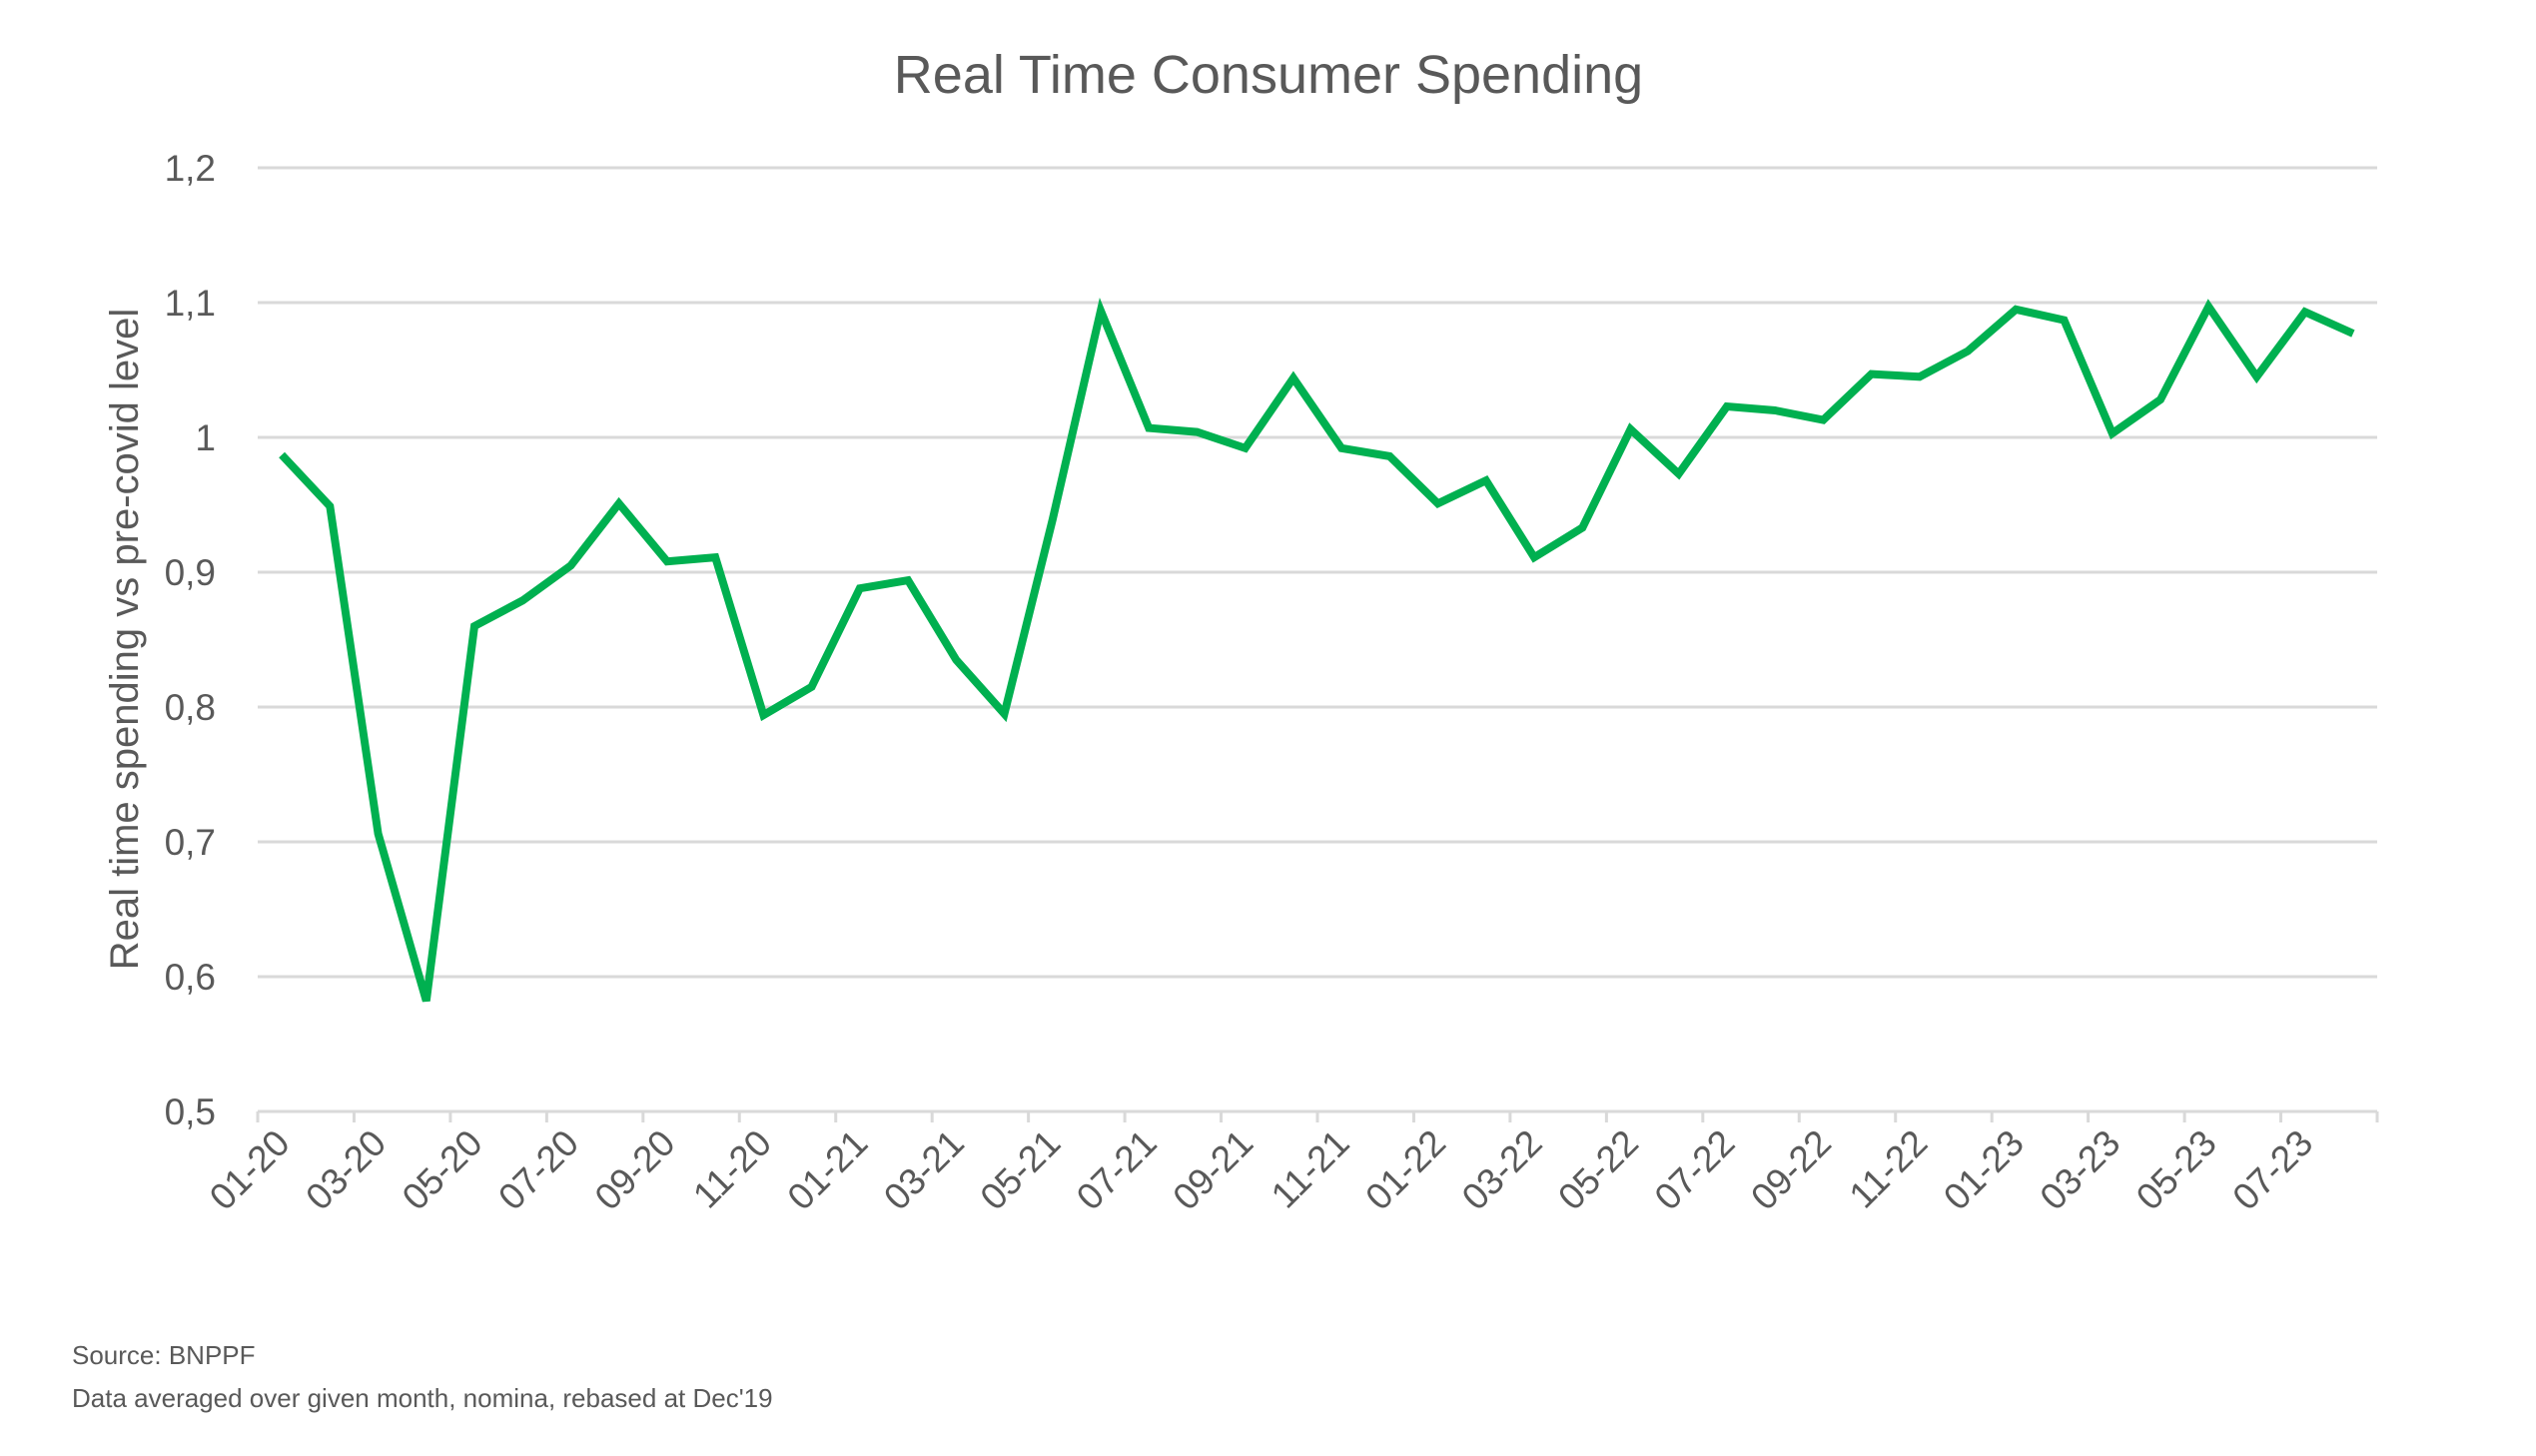 Image resolution: width=2536 pixels, height=1456 pixels. What do you see at coordinates (828, 1170) in the screenshot?
I see `x-tick-label: 01-21` at bounding box center [828, 1170].